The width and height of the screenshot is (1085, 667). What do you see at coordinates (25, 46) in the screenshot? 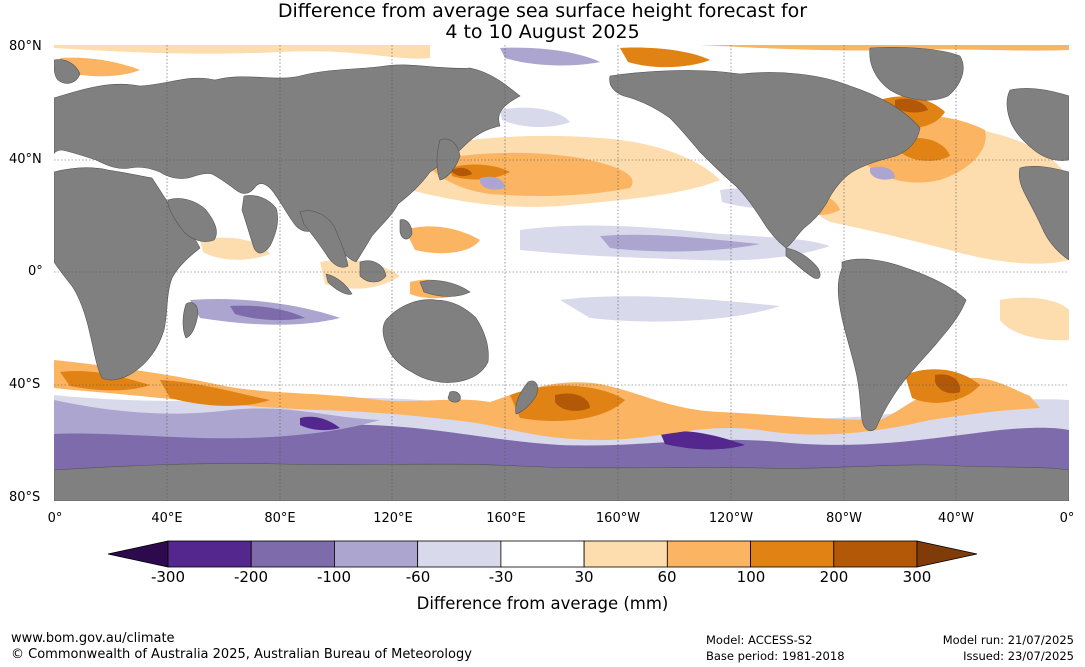
I see `lat-label-80n: 80°N` at bounding box center [25, 46].